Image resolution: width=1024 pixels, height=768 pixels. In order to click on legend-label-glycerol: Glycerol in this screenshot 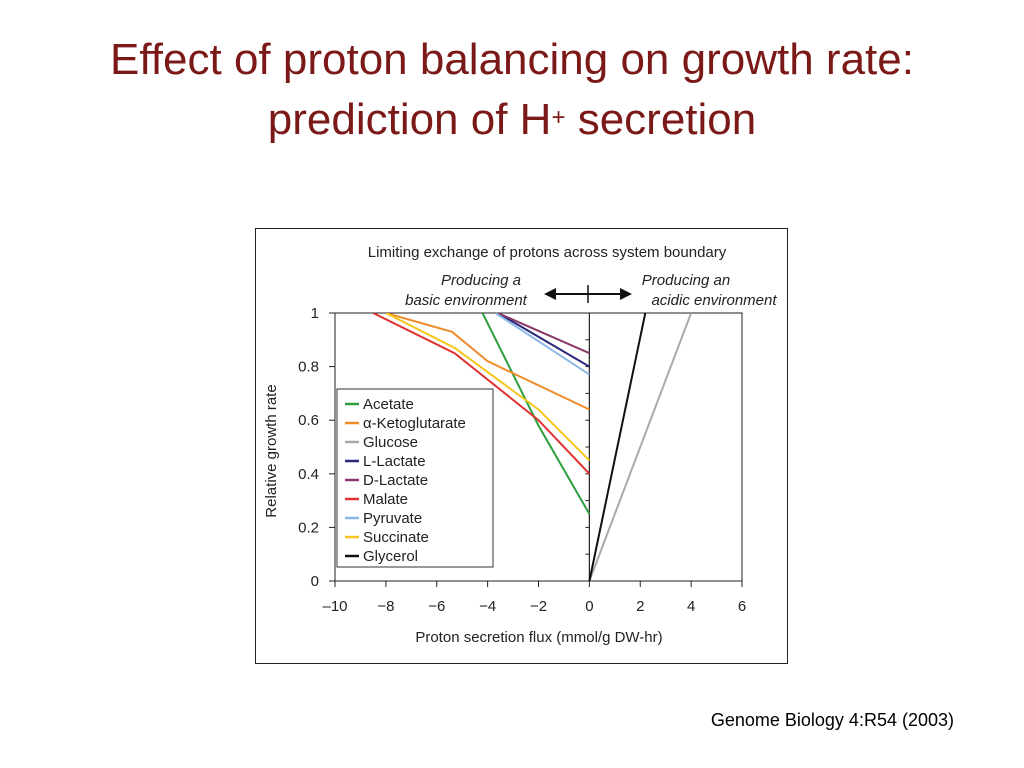, I will do `click(390, 556)`.